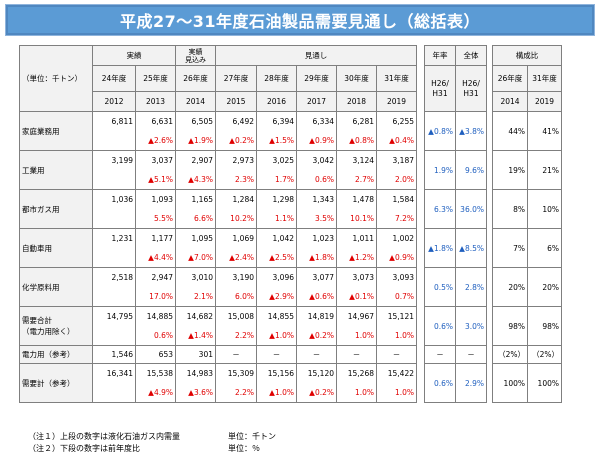 This screenshot has width=610, height=456. Describe the element at coordinates (56, 326) in the screenshot. I see `row-label: 需要合計 （電力用除く）` at that location.